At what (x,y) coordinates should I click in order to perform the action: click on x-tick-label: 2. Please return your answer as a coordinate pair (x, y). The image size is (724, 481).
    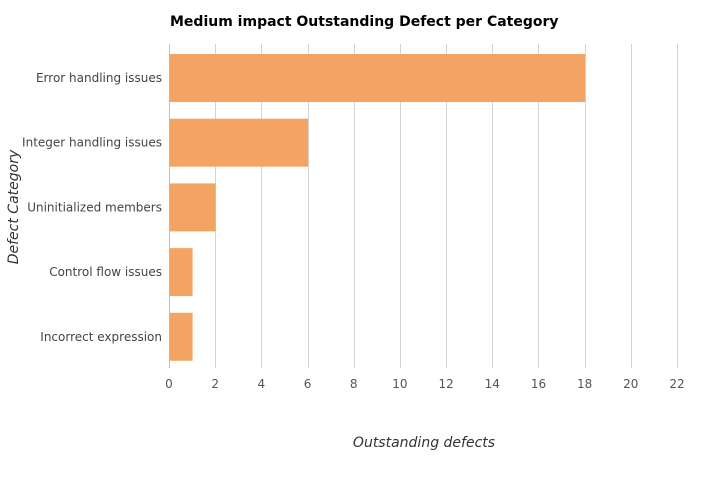
    Looking at the image, I should click on (215, 384).